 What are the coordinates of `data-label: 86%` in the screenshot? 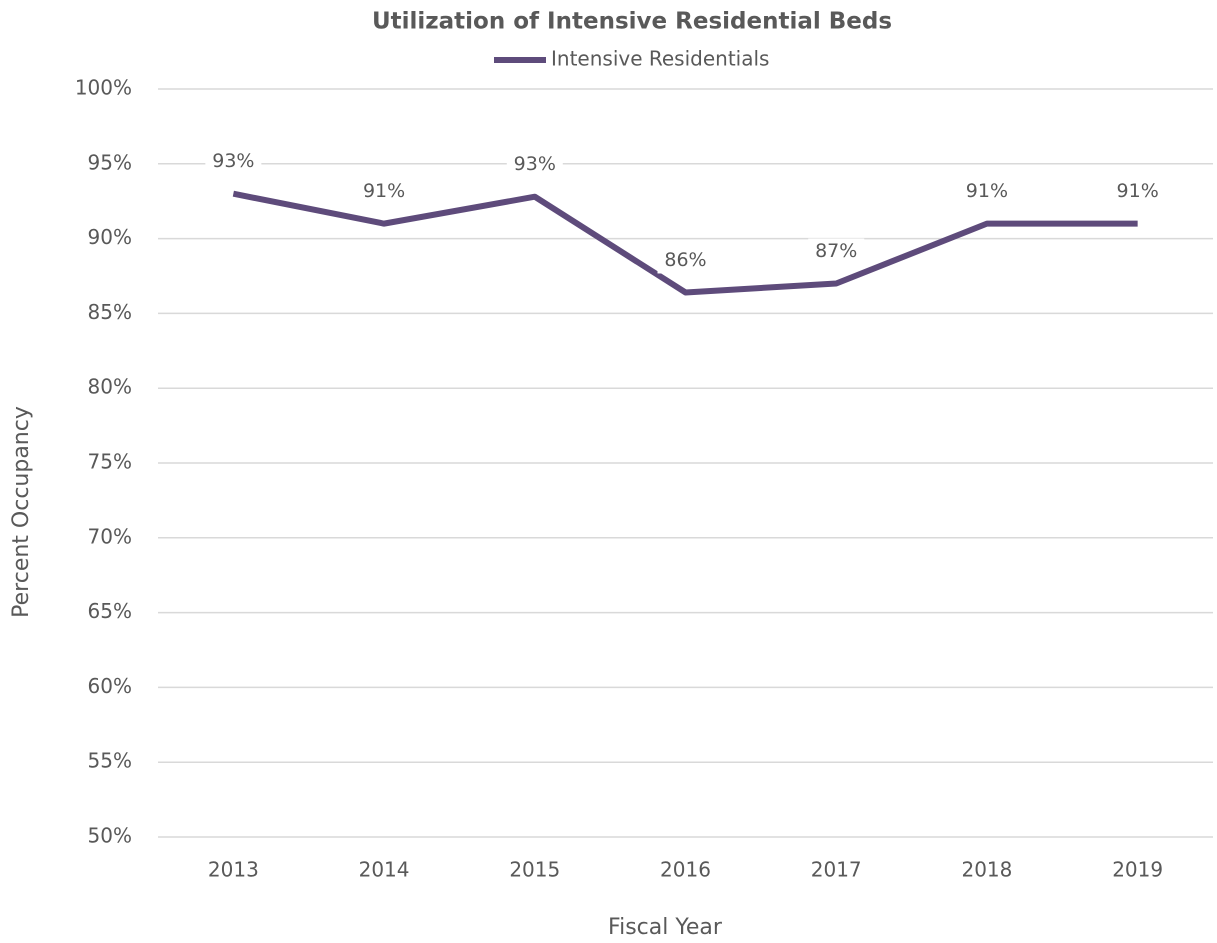 It's located at (685, 260).